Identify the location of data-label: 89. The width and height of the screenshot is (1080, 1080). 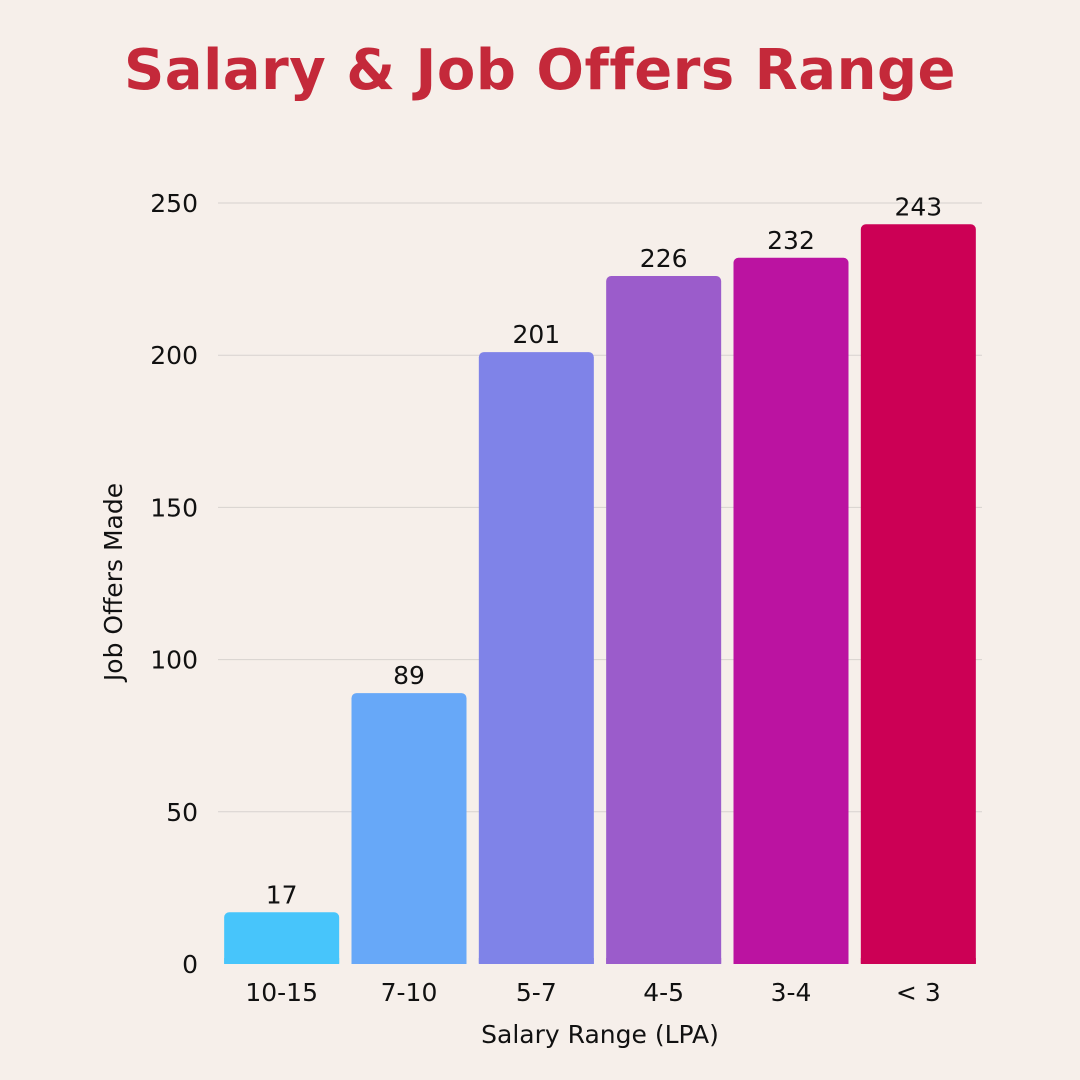
(409, 675).